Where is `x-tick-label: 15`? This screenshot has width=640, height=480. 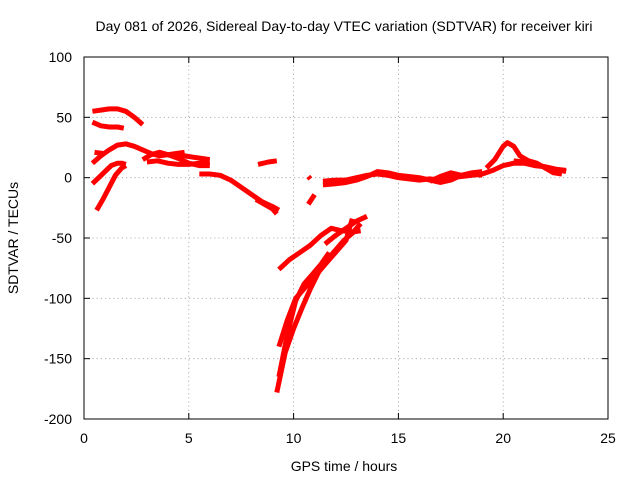
x-tick-label: 15 is located at coordinates (399, 438).